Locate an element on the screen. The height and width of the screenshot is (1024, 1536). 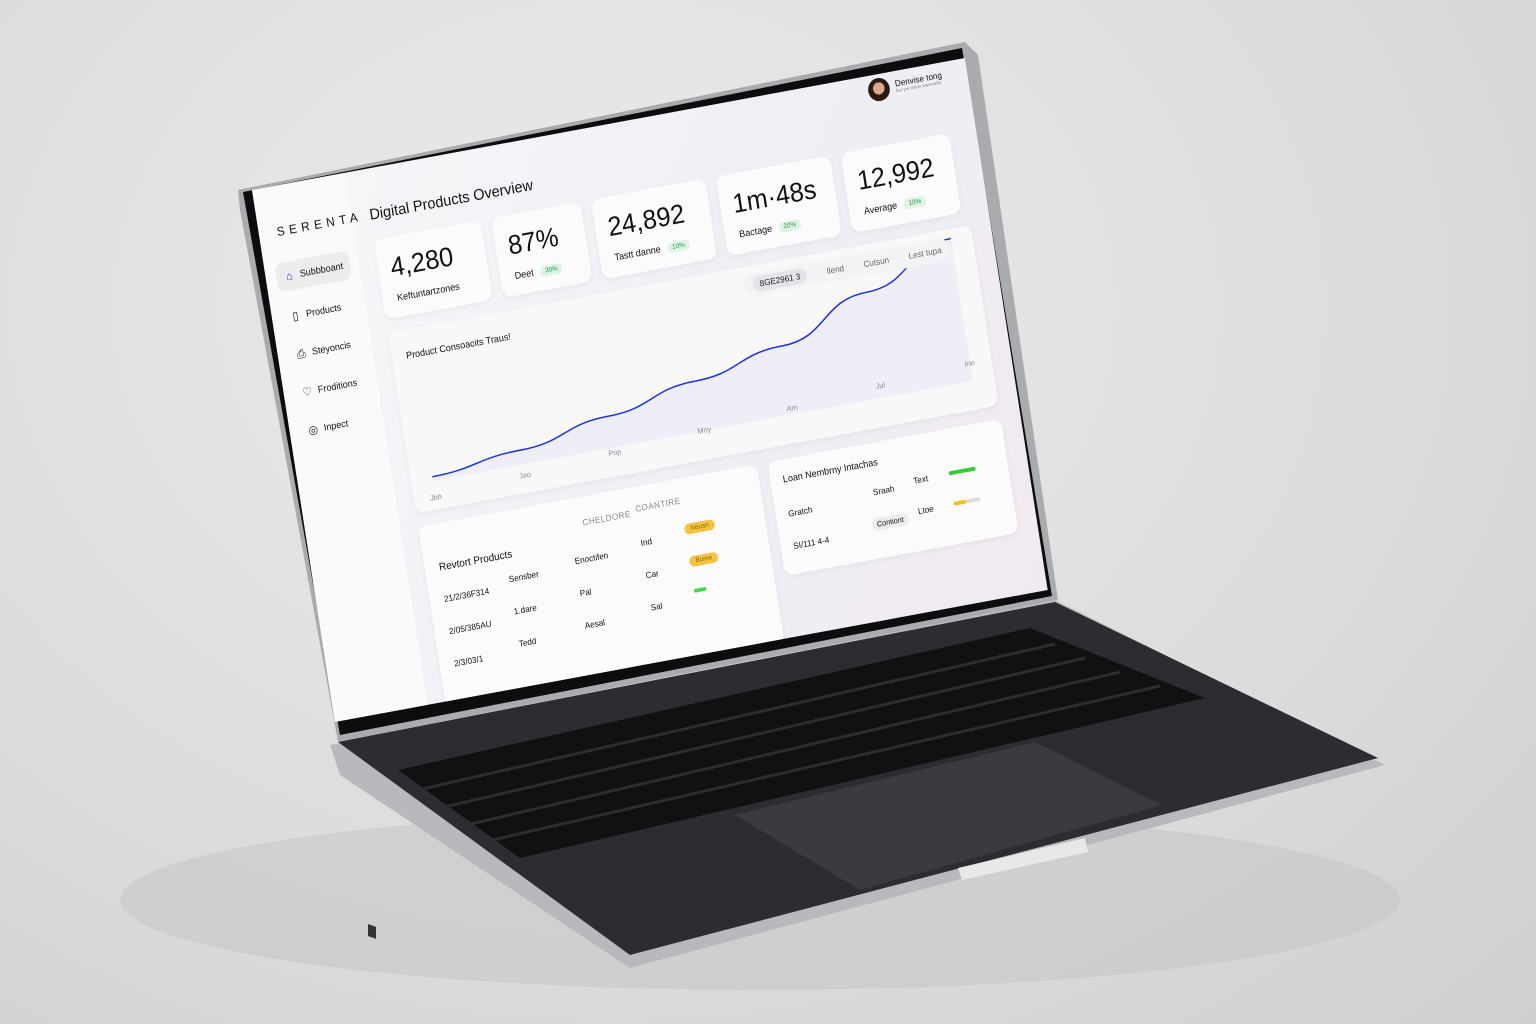
sidebar-item-inpect: ◎ Inpect is located at coordinates (338, 425).